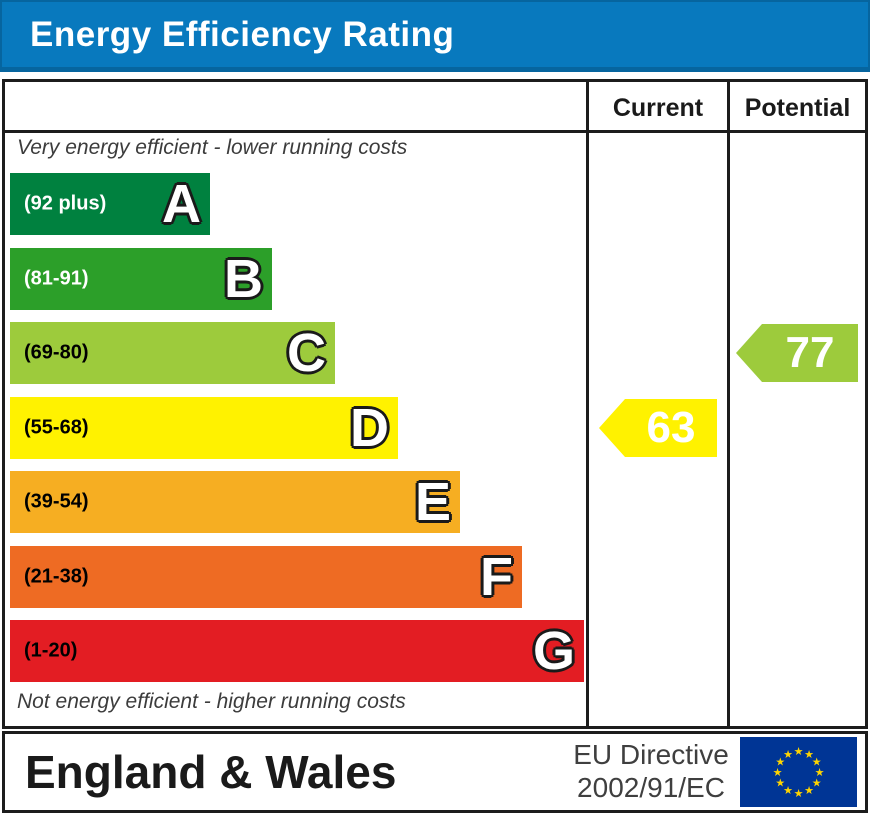 The height and width of the screenshot is (816, 870). I want to click on current-rating-value: 63, so click(671, 427).